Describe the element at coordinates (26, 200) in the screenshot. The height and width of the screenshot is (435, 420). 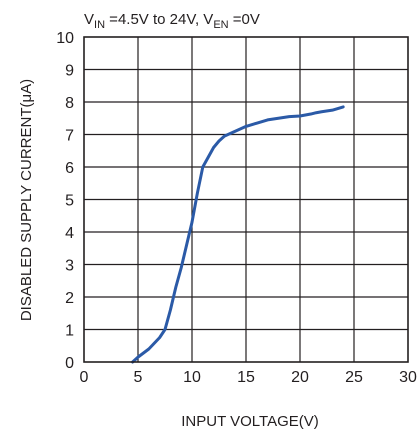
I see `y-axis-label: DISABLED SUPPLY CURRENT(μA)` at that location.